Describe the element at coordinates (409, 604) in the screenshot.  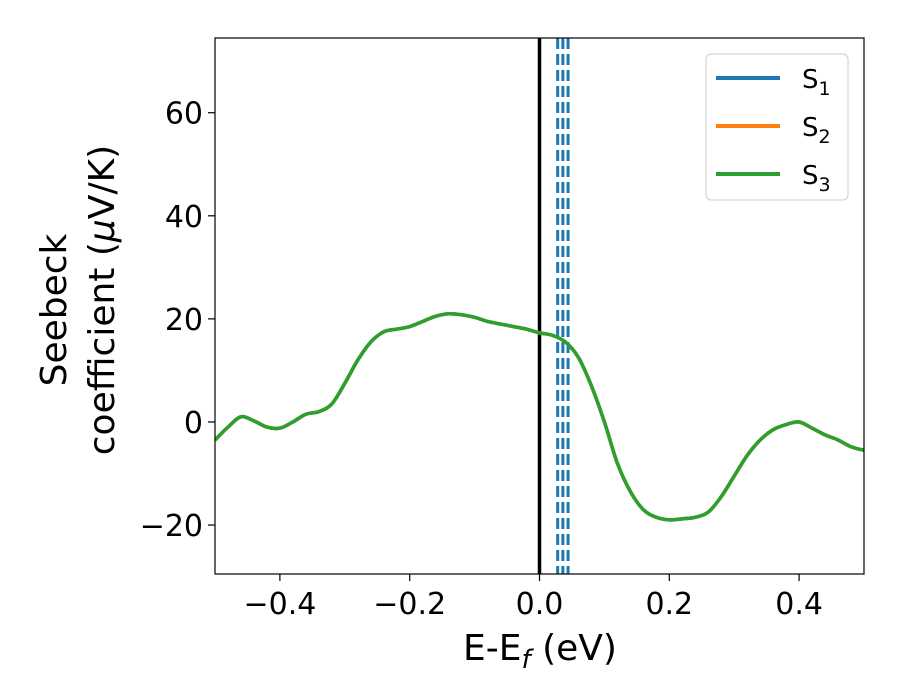
I see `x-tick-label: −0.2` at that location.